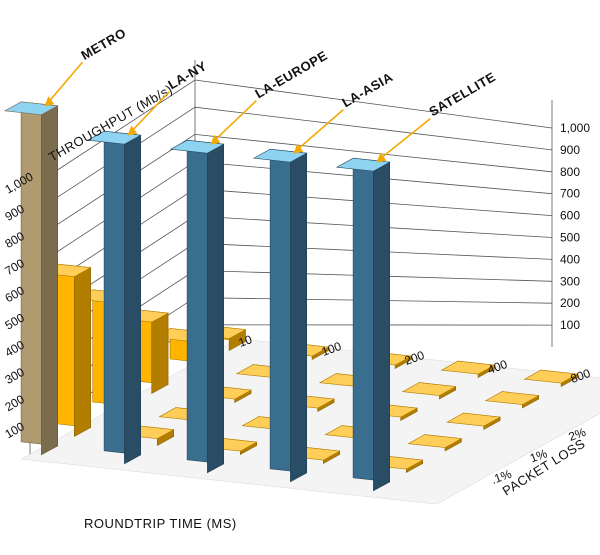 The height and width of the screenshot is (555, 600). I want to click on bar-loss-2%-rtt-800, so click(473, 421).